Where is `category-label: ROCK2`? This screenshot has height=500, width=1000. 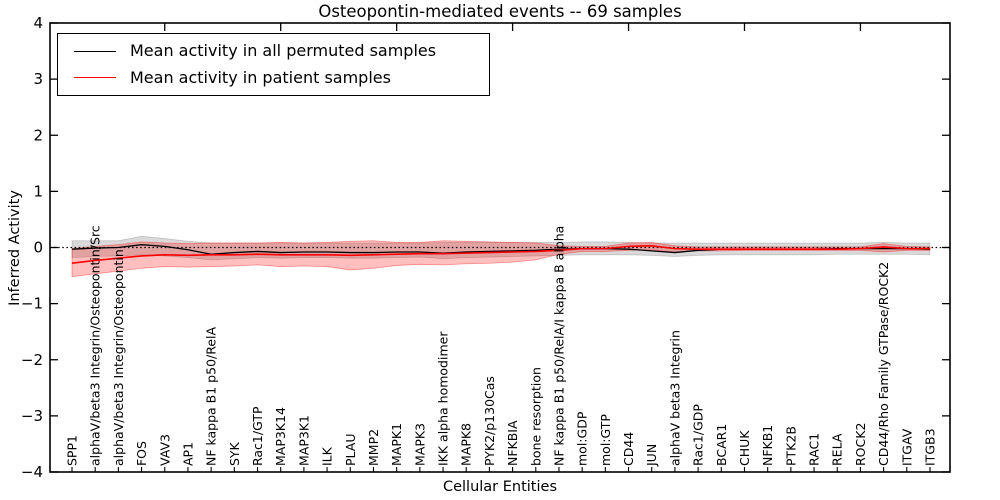 category-label: ROCK2 is located at coordinates (860, 444).